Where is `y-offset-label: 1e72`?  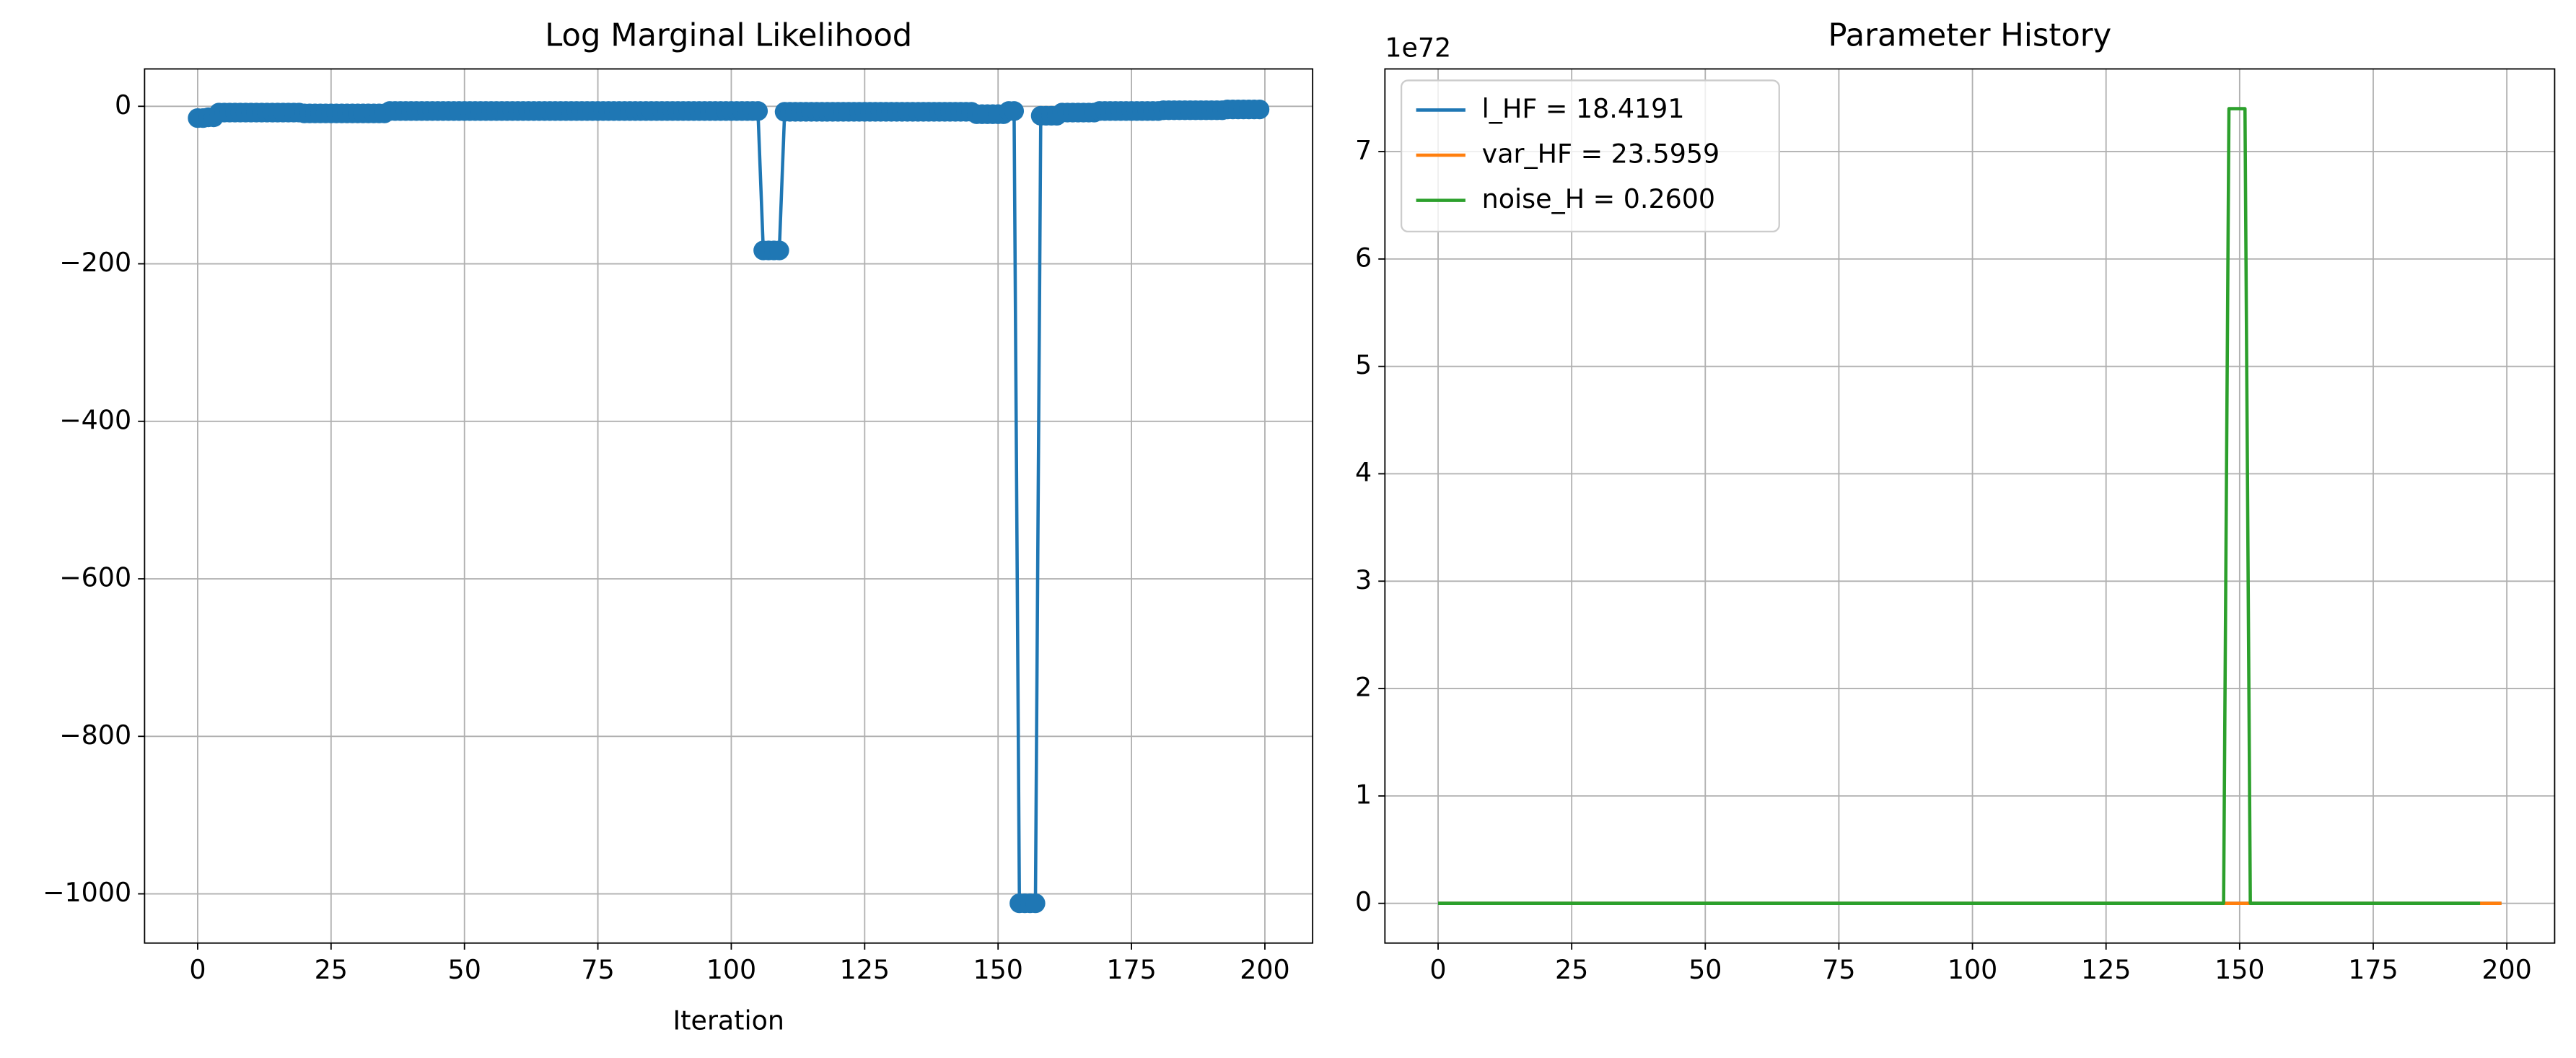
y-offset-label: 1e72 is located at coordinates (1418, 48).